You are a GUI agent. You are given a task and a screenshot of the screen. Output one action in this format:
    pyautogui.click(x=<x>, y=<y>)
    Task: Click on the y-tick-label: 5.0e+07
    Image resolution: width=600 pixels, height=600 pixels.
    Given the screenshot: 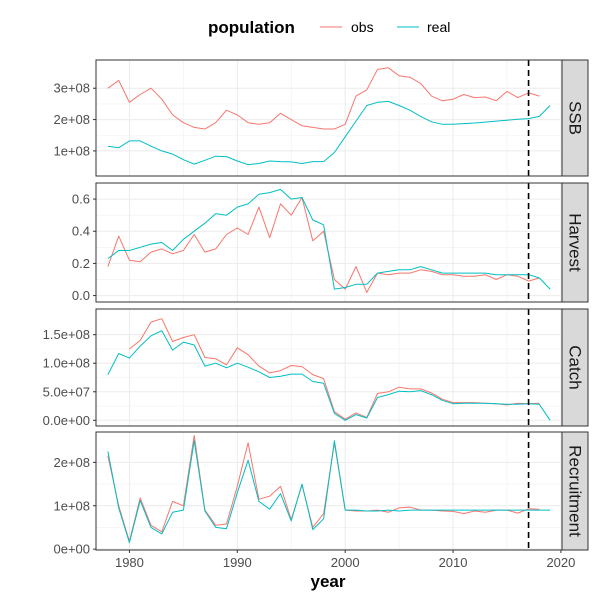 What is the action you would take?
    pyautogui.click(x=66, y=391)
    